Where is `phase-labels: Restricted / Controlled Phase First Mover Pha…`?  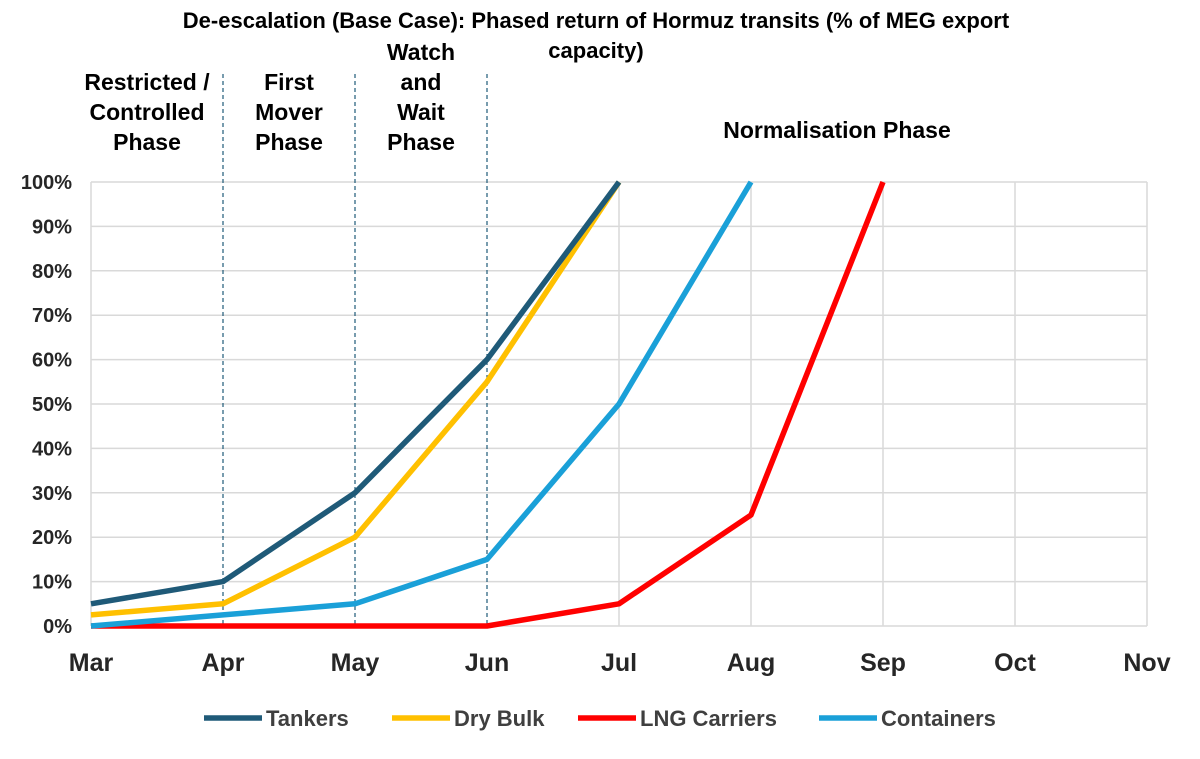
phase-labels: Restricted / Controlled Phase First Mover Pha… is located at coordinates (517, 97).